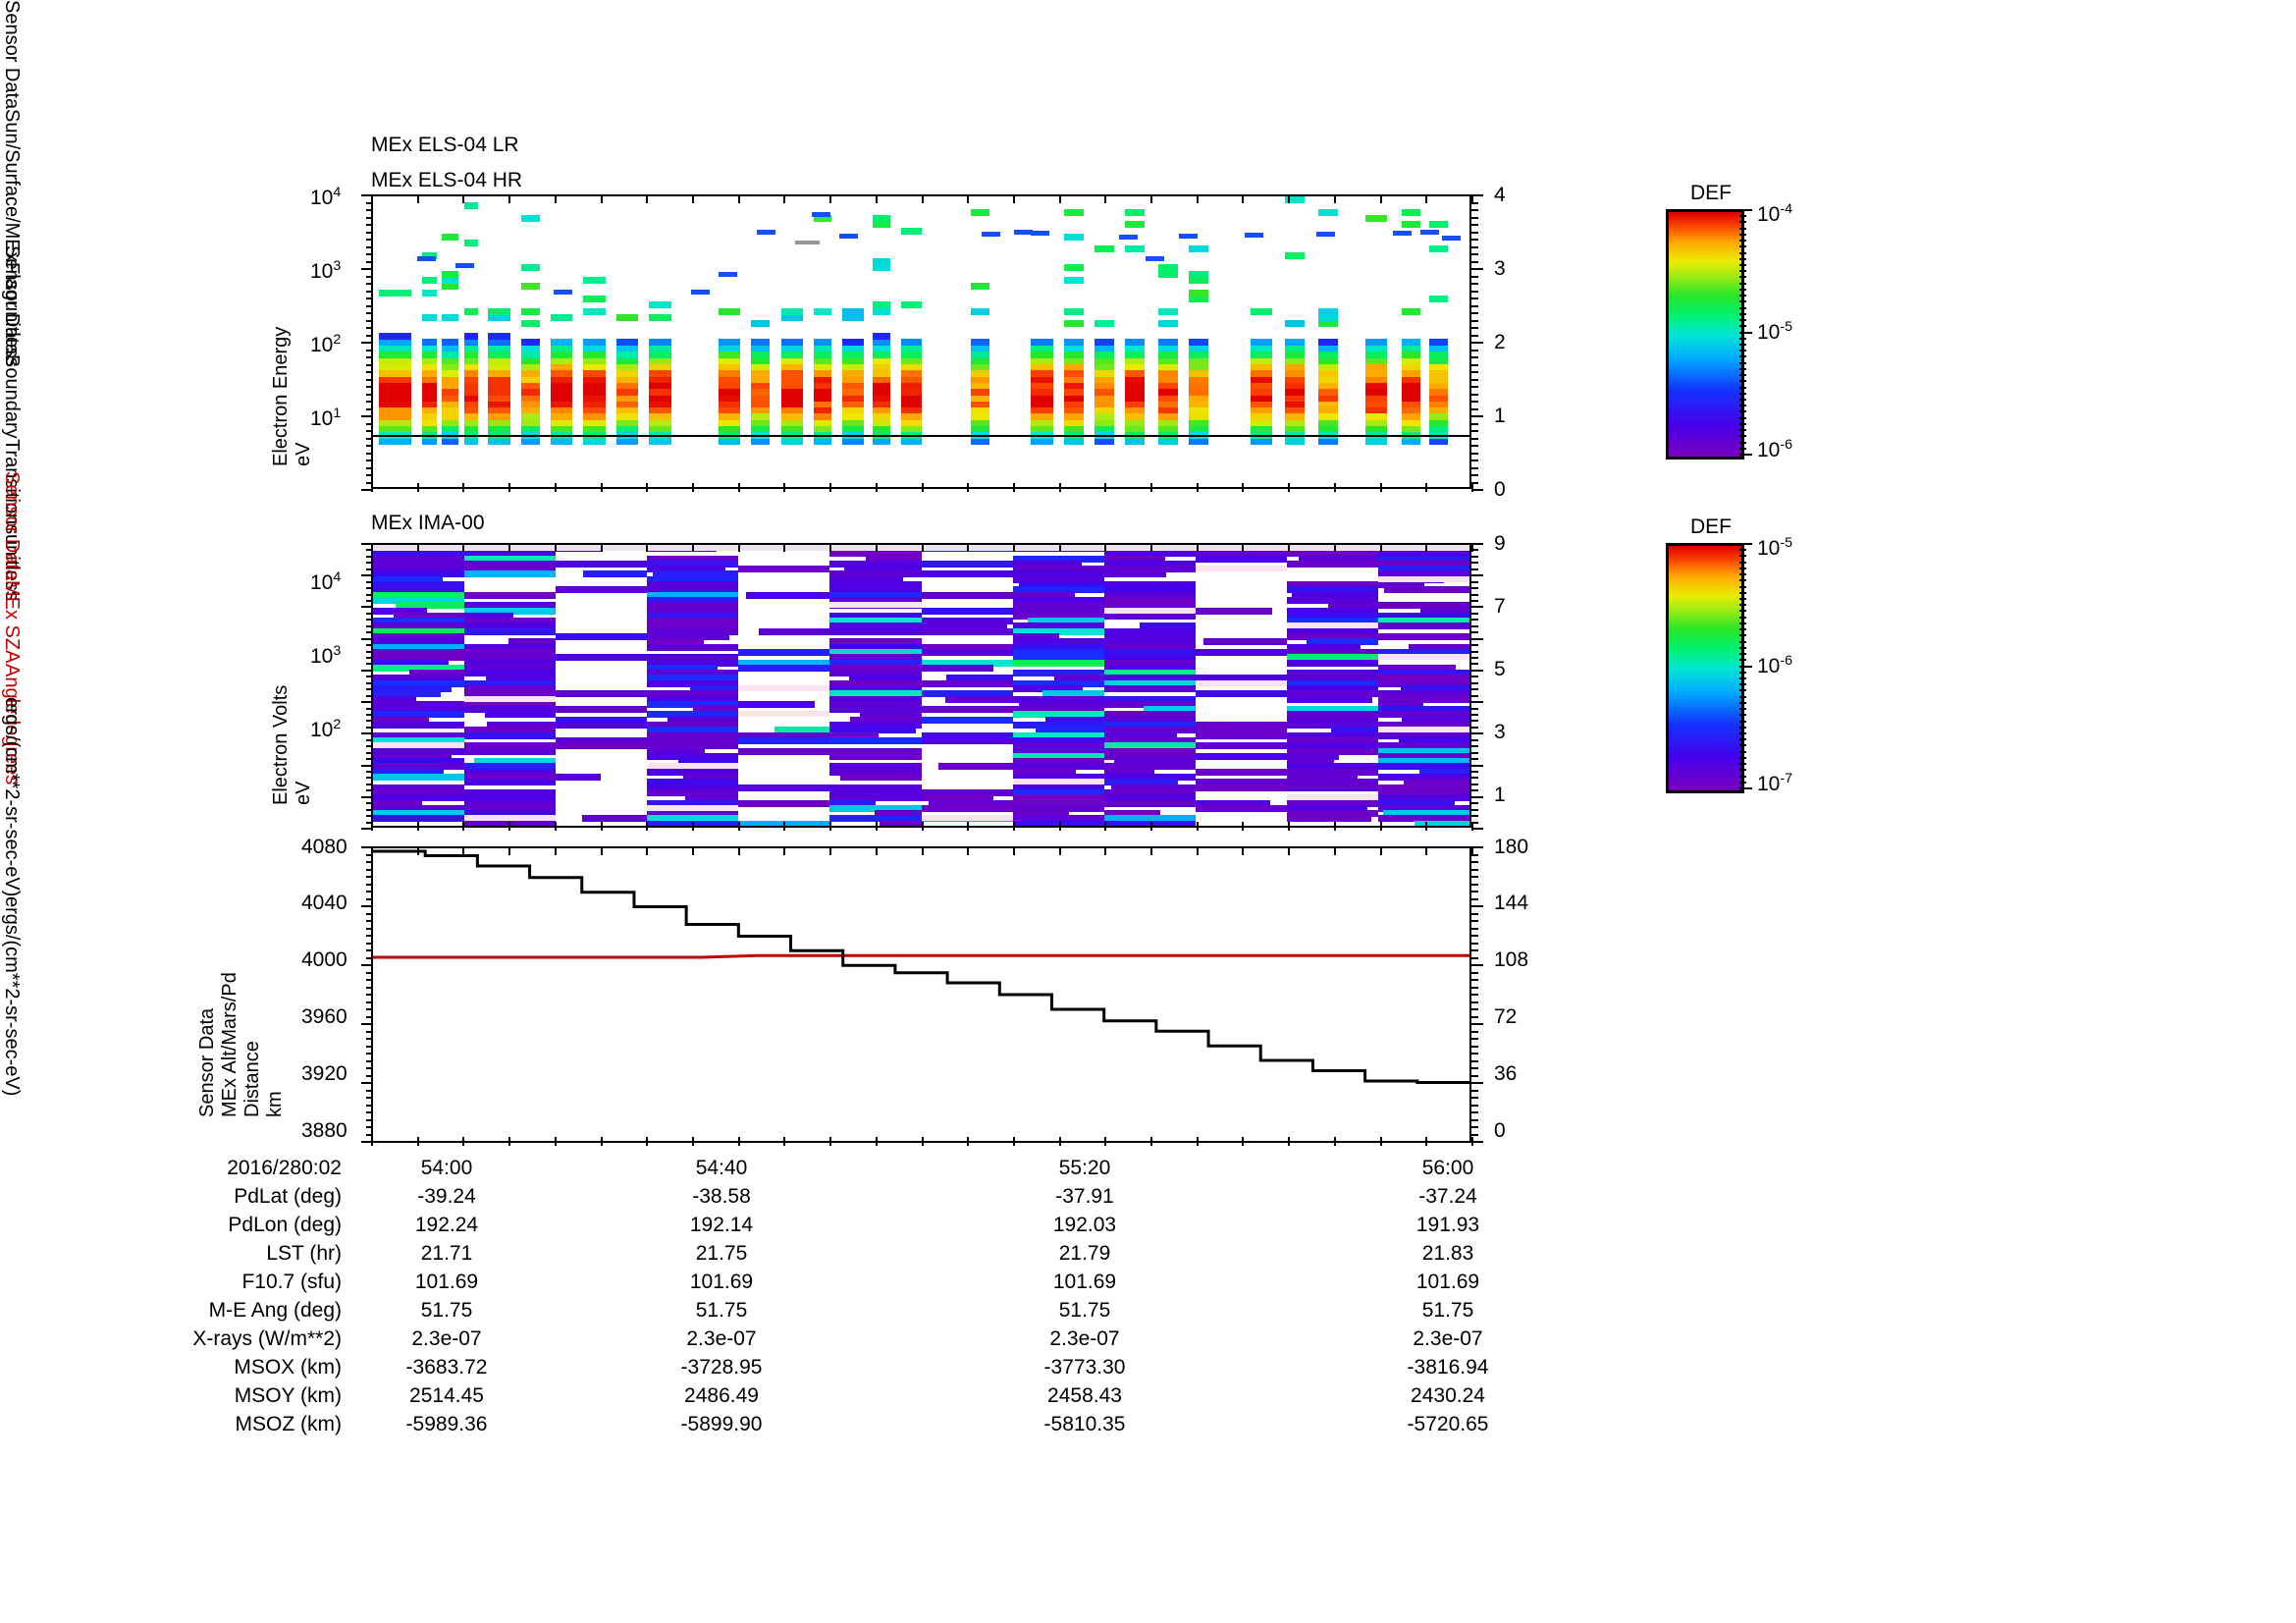 Image resolution: width=2296 pixels, height=1623 pixels. I want to click on table-row-label: X-rays (W/m**2), so click(267, 1338).